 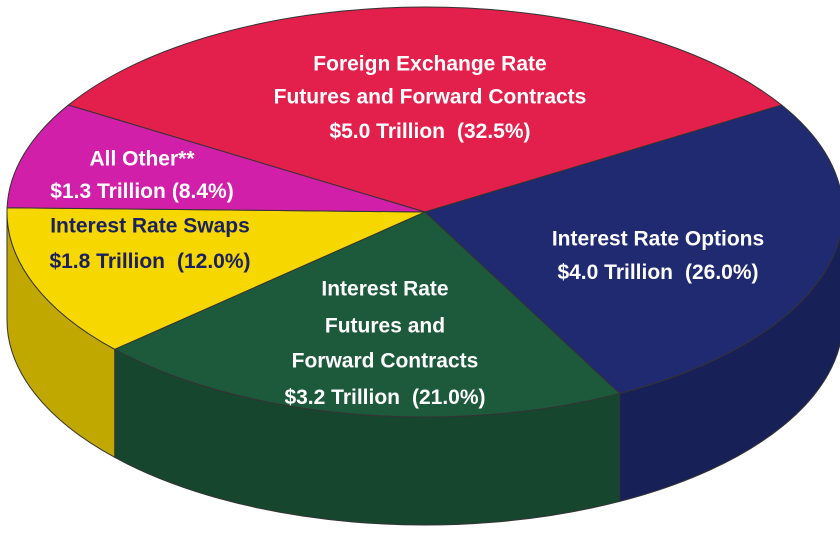 What do you see at coordinates (449, 397) in the screenshot?
I see `percent-label: (21.0%)` at bounding box center [449, 397].